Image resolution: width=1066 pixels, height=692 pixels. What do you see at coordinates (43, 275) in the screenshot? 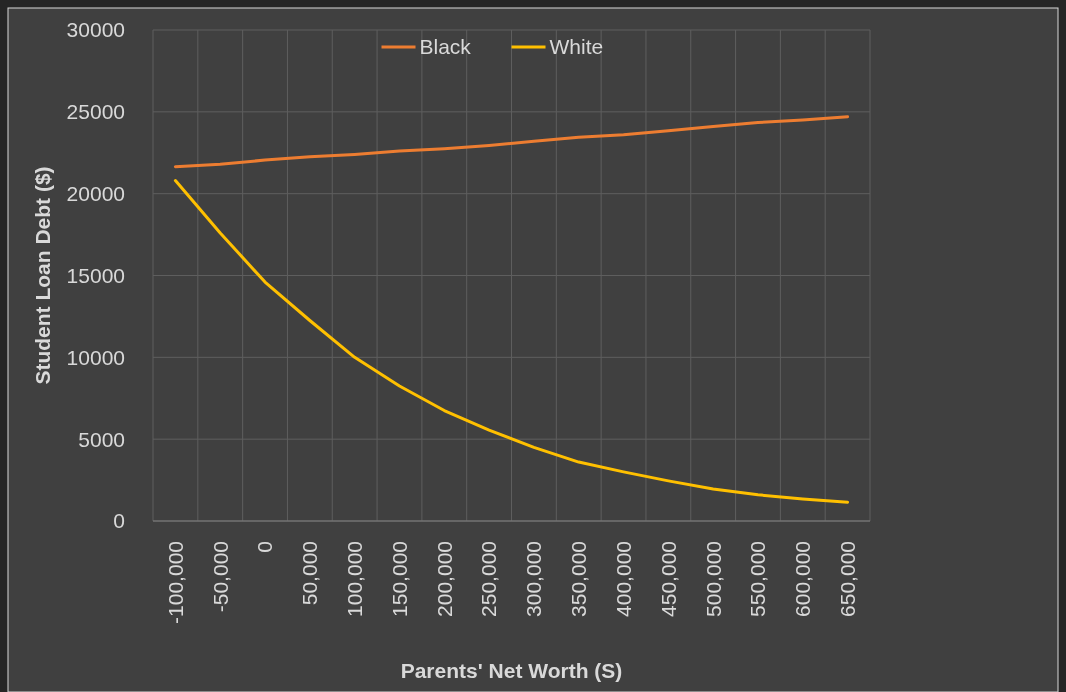
I see `y-axis-title: Student Loan Debt ($)` at bounding box center [43, 275].